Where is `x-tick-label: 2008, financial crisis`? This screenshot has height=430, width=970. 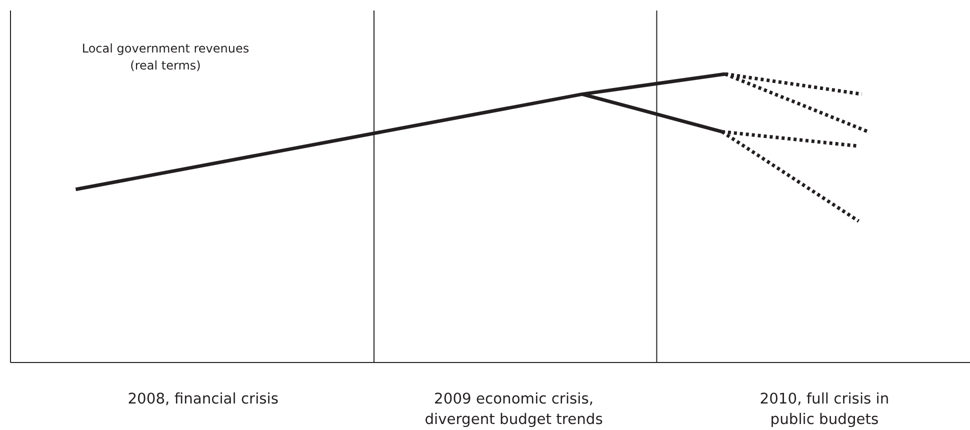
x-tick-label: 2008, financial crisis is located at coordinates (203, 399).